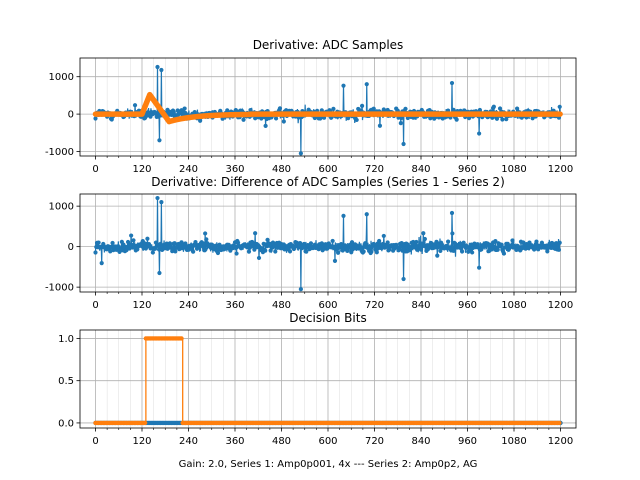 The width and height of the screenshot is (640, 480). Describe the element at coordinates (188, 441) in the screenshot. I see `x-tick-label: 240` at that location.